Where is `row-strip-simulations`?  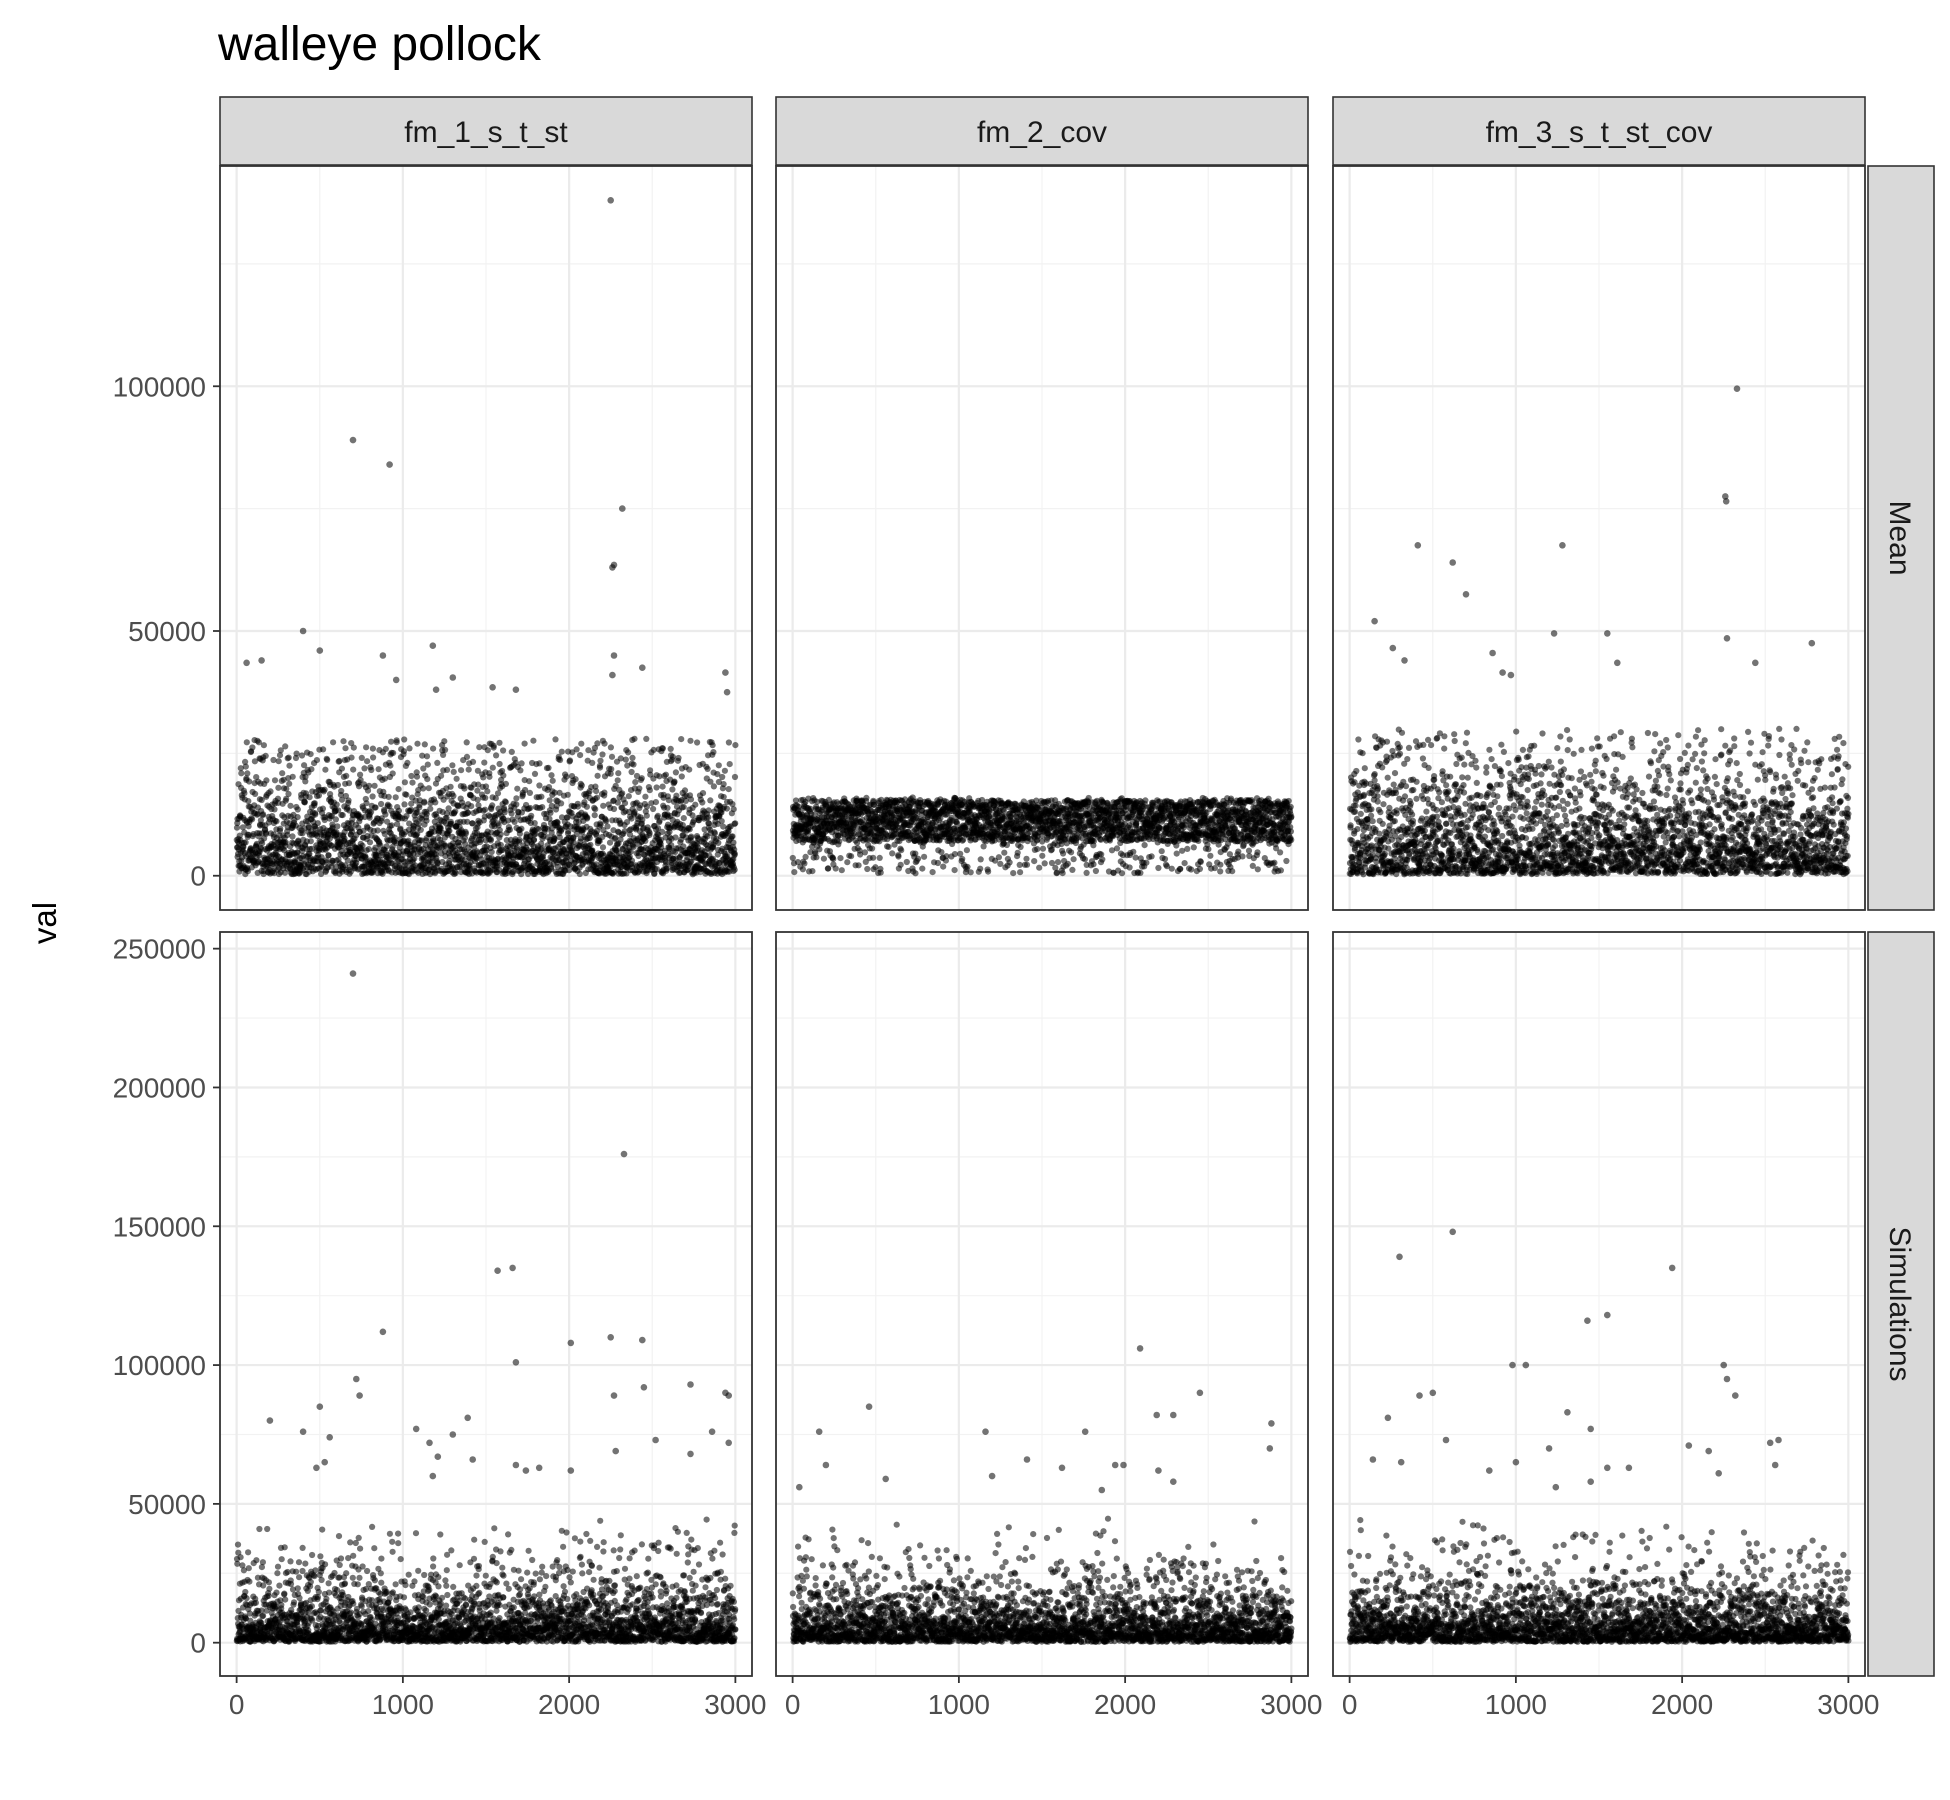
row-strip-simulations is located at coordinates (1901, 1304).